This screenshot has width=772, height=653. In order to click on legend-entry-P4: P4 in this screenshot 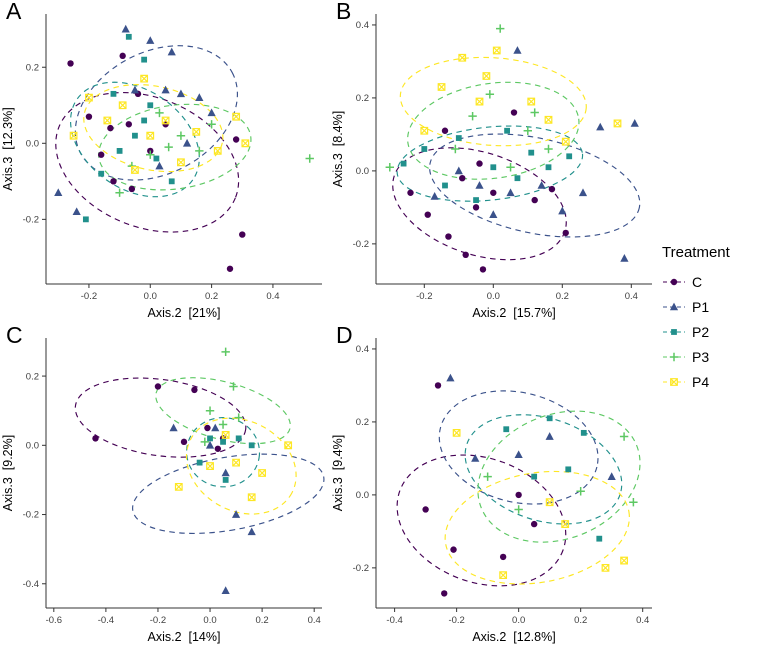, I will do `click(716, 381)`.